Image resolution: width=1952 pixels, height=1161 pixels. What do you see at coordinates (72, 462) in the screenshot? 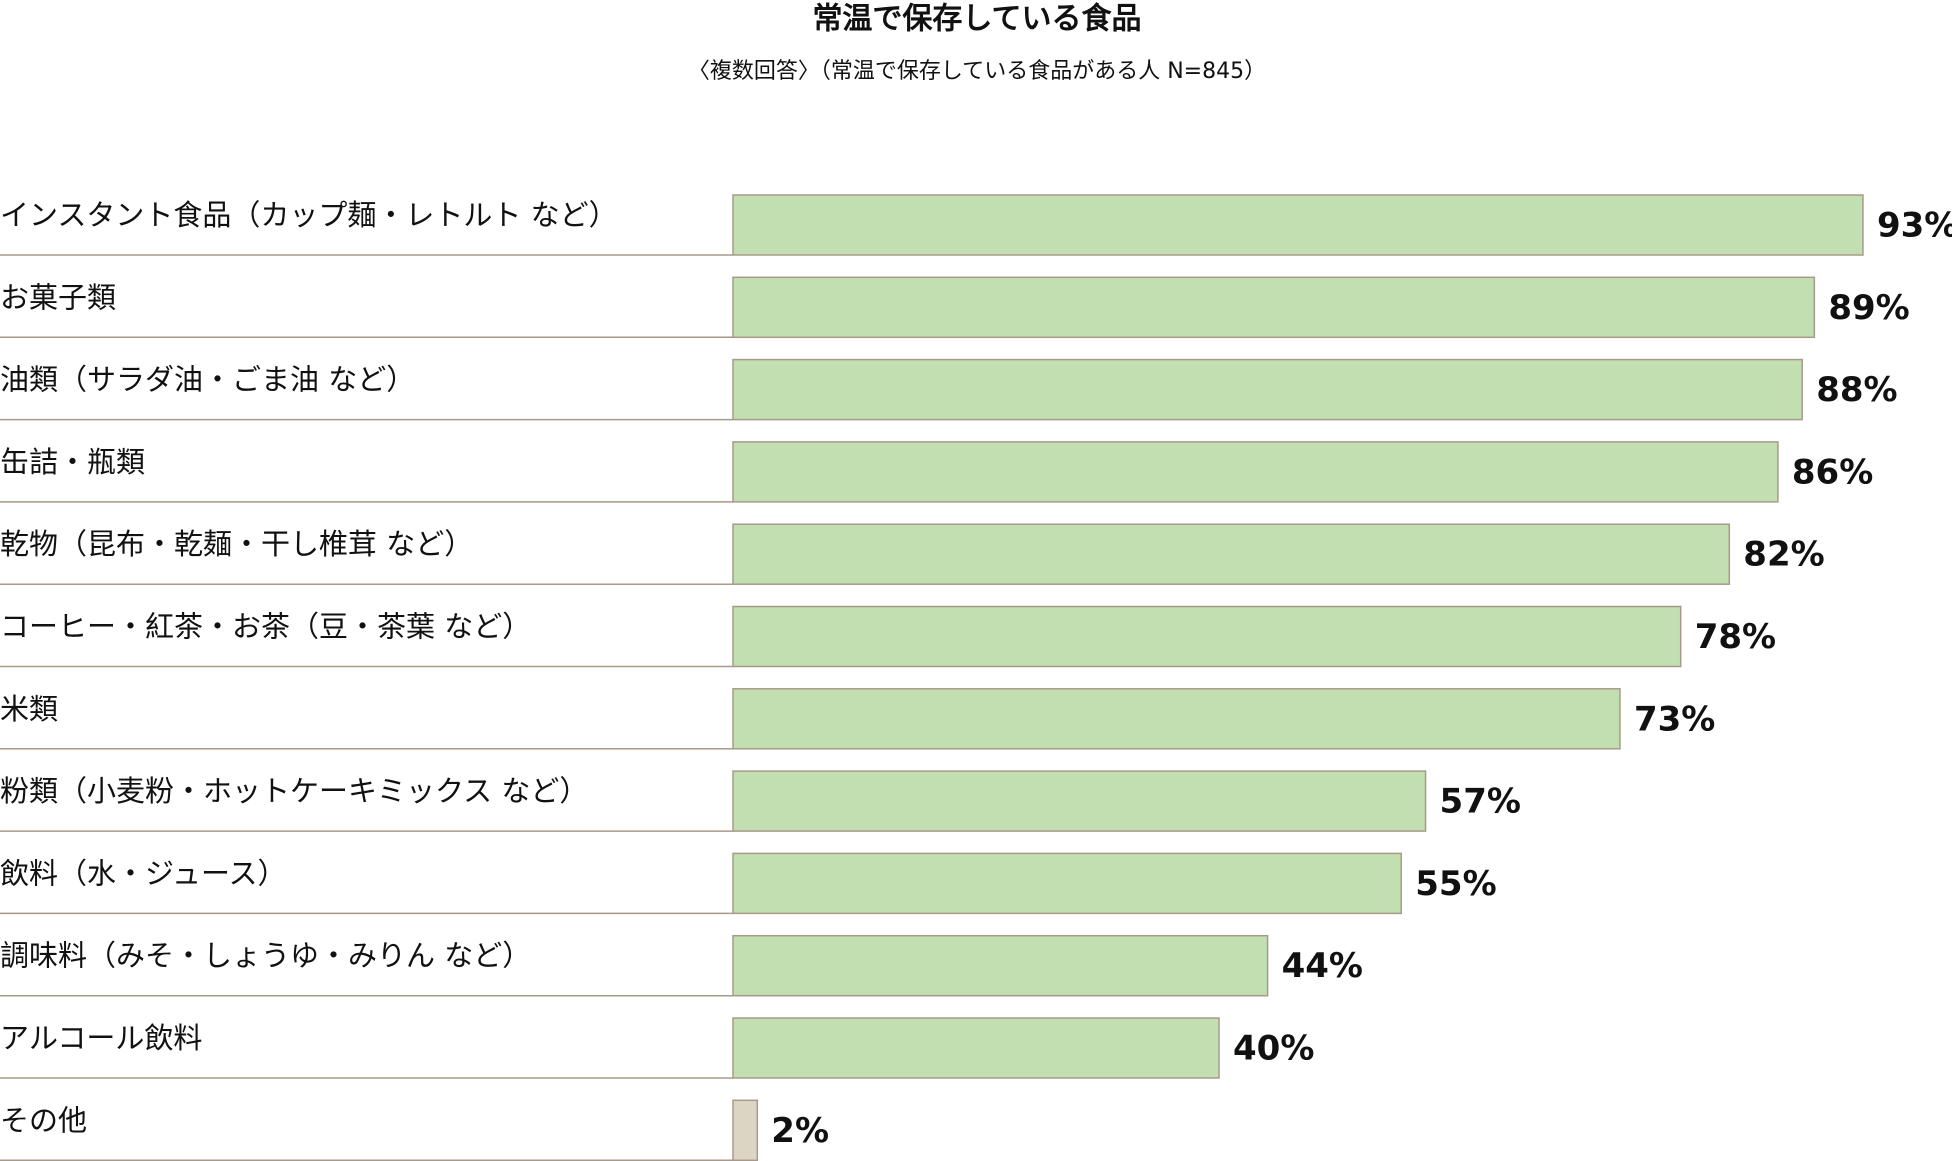
I see `category-label: 缶詰・瓶類` at bounding box center [72, 462].